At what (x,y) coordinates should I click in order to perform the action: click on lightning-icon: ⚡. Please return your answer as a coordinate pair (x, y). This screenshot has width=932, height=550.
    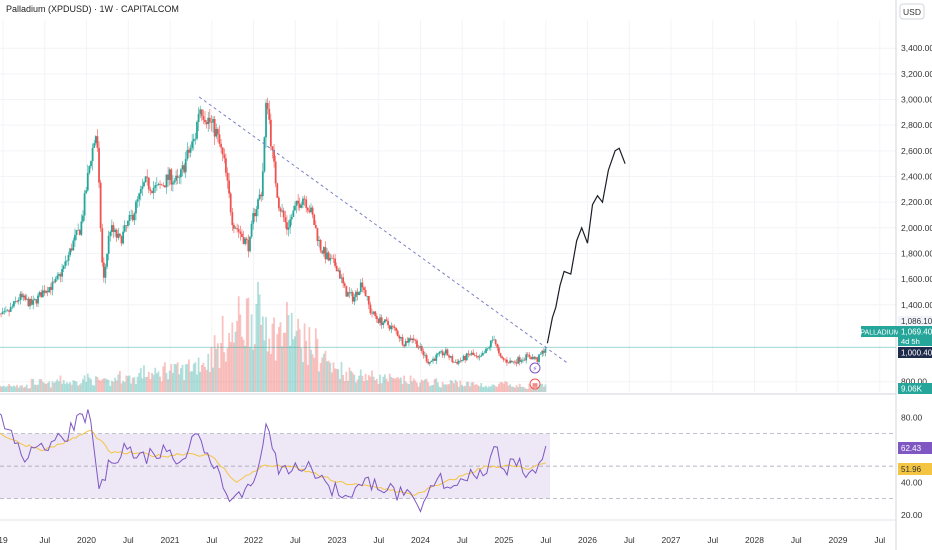
    Looking at the image, I should click on (535, 369).